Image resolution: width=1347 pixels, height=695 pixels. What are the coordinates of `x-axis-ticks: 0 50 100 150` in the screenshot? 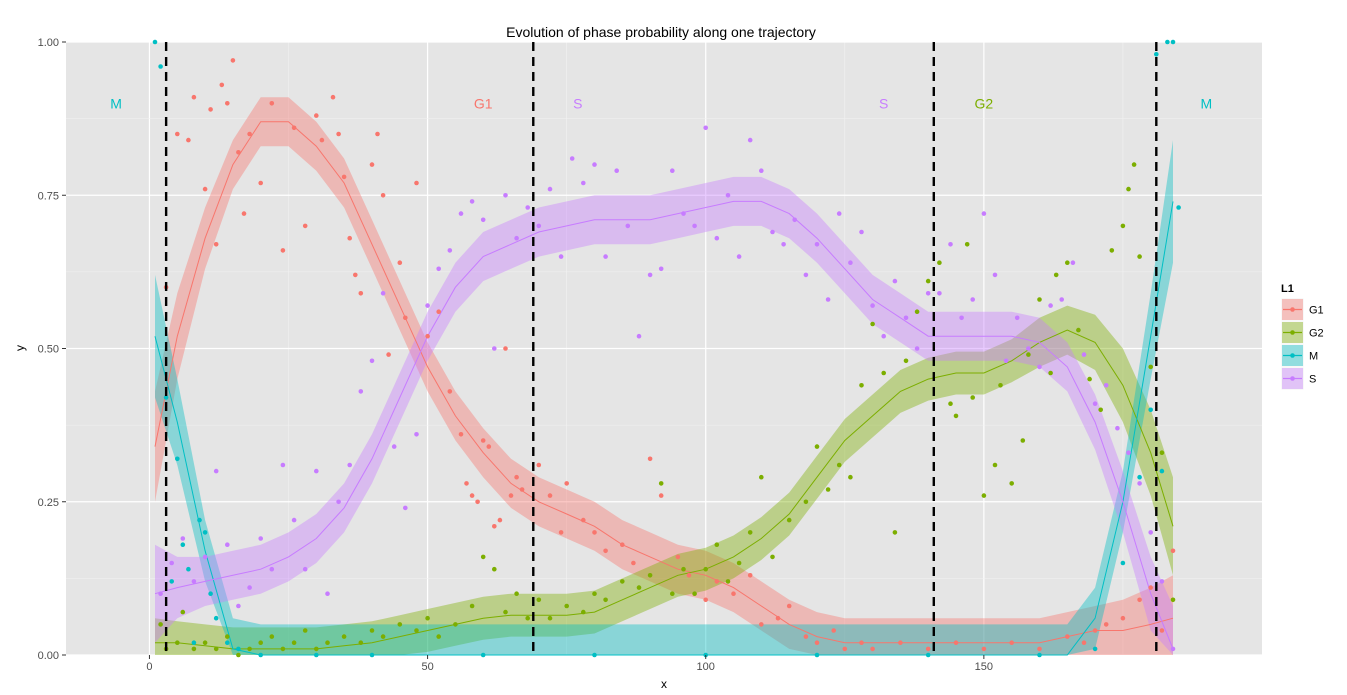 It's located at (569, 664).